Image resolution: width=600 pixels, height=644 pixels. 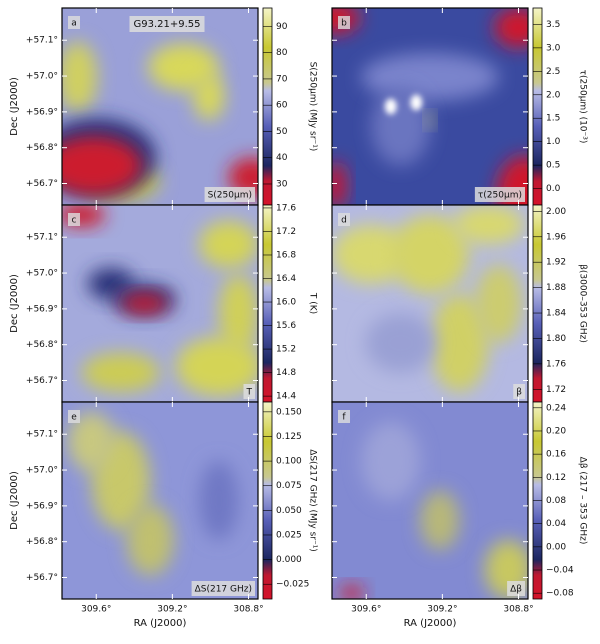 What do you see at coordinates (223, 590) in the screenshot?
I see `panel-tag: ΔS(217 GHz)` at bounding box center [223, 590].